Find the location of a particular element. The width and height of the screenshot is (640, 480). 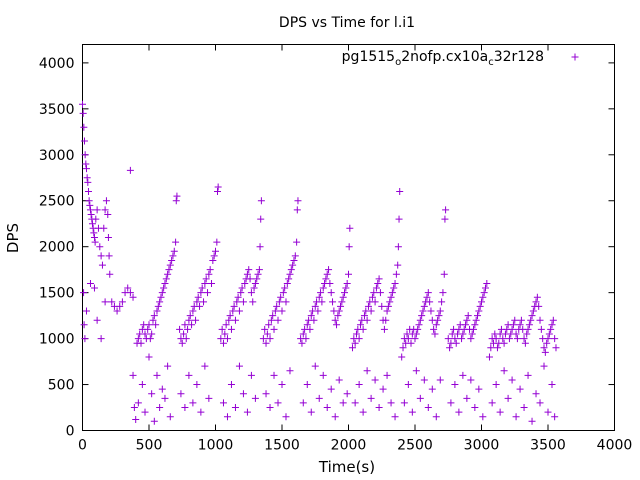

legend-label-part-2: 2nofp.cx10a is located at coordinates (444, 57).